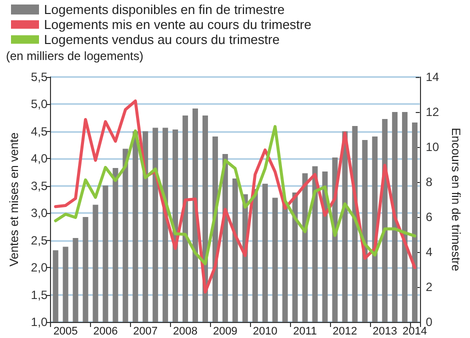 The image size is (470, 338). Describe the element at coordinates (385, 332) in the screenshot. I see `x-tick-label: 2013` at that location.